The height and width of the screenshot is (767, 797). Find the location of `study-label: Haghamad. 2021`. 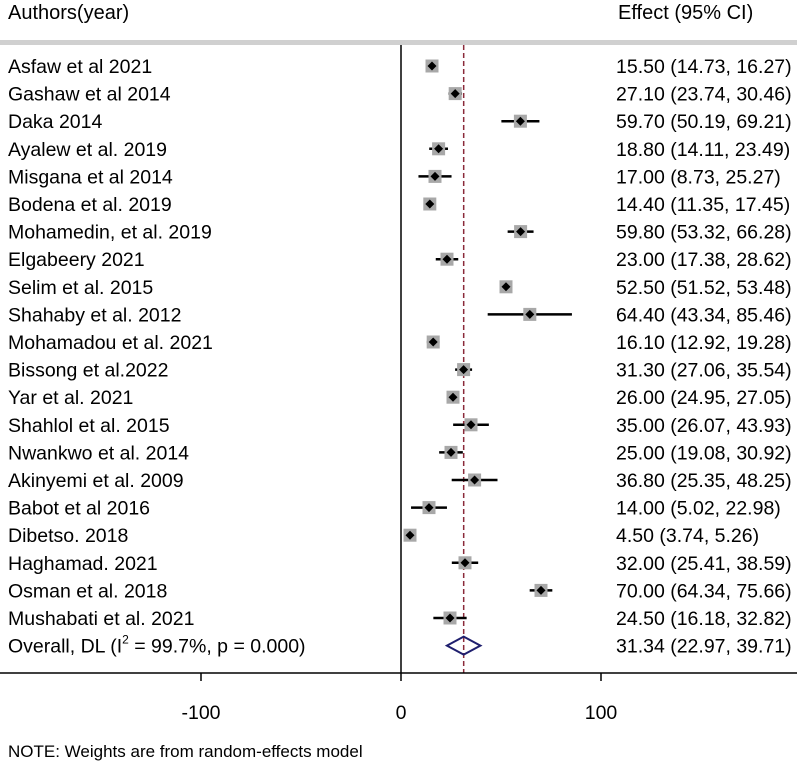

study-label: Haghamad. 2021 is located at coordinates (83, 564).